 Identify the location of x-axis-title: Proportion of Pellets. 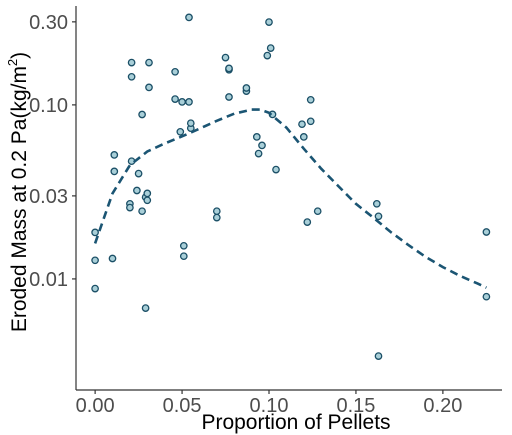
(295, 422).